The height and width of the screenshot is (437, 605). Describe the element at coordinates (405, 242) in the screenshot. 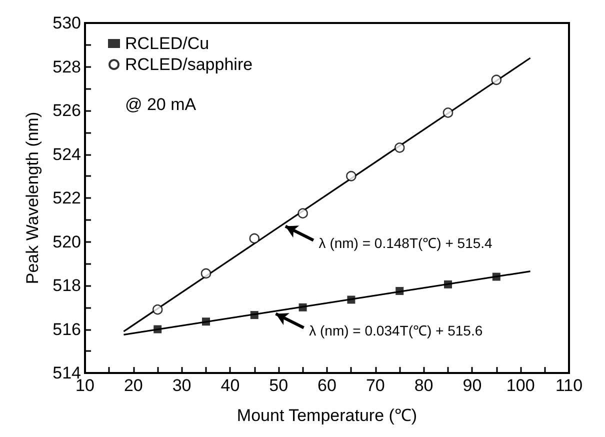

I see `annotation: λ (nm) = 0.148T(℃) + 515.4` at that location.